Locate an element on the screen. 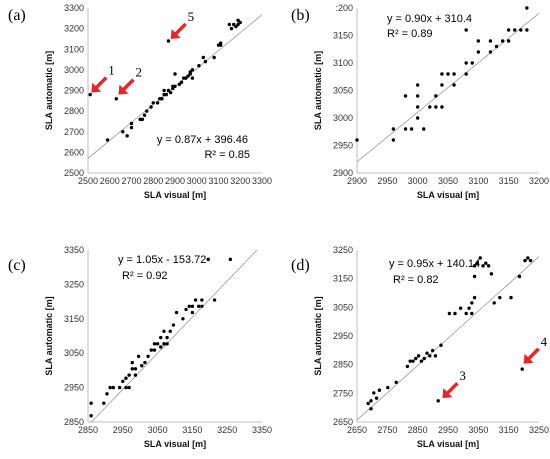 Image resolution: width=550 pixels, height=459 pixels. y-tick-label: 2800 is located at coordinates (74, 111).